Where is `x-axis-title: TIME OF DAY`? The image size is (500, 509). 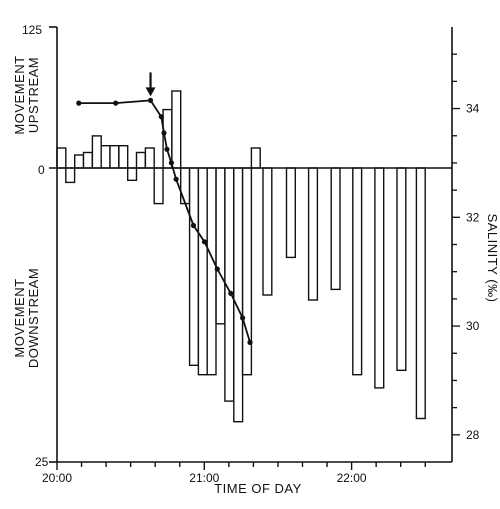
x-axis-title: TIME OF DAY is located at coordinates (258, 488).